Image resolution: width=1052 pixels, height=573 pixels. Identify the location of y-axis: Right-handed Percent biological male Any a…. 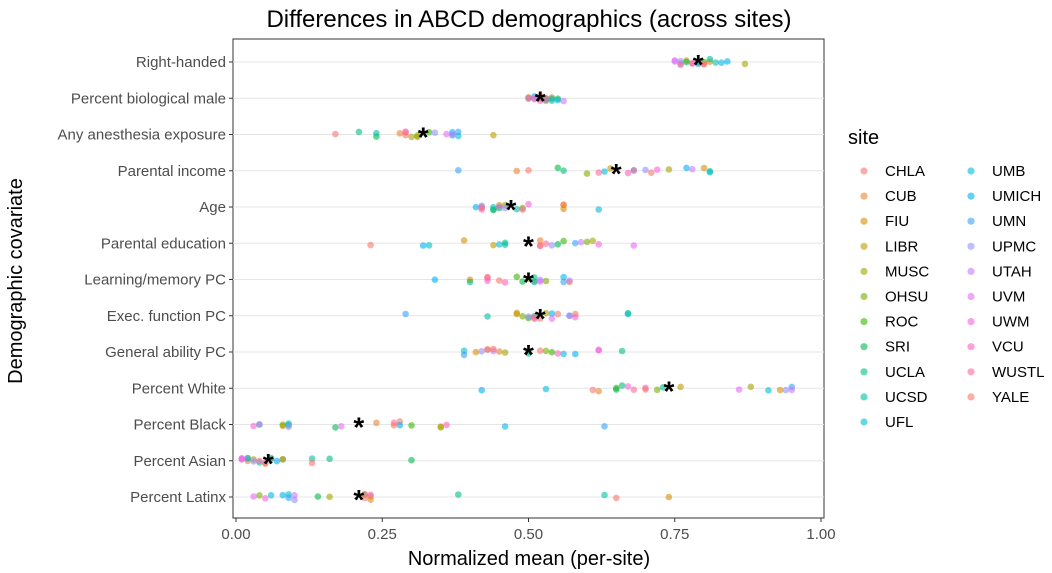
(145, 280).